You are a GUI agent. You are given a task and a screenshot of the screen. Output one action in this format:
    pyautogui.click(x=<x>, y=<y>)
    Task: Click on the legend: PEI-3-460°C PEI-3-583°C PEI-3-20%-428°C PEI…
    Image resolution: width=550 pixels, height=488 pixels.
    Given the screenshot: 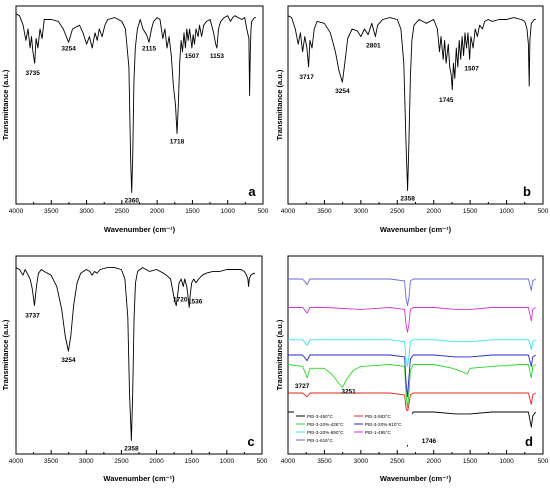 What is the action you would take?
    pyautogui.click(x=353, y=428)
    